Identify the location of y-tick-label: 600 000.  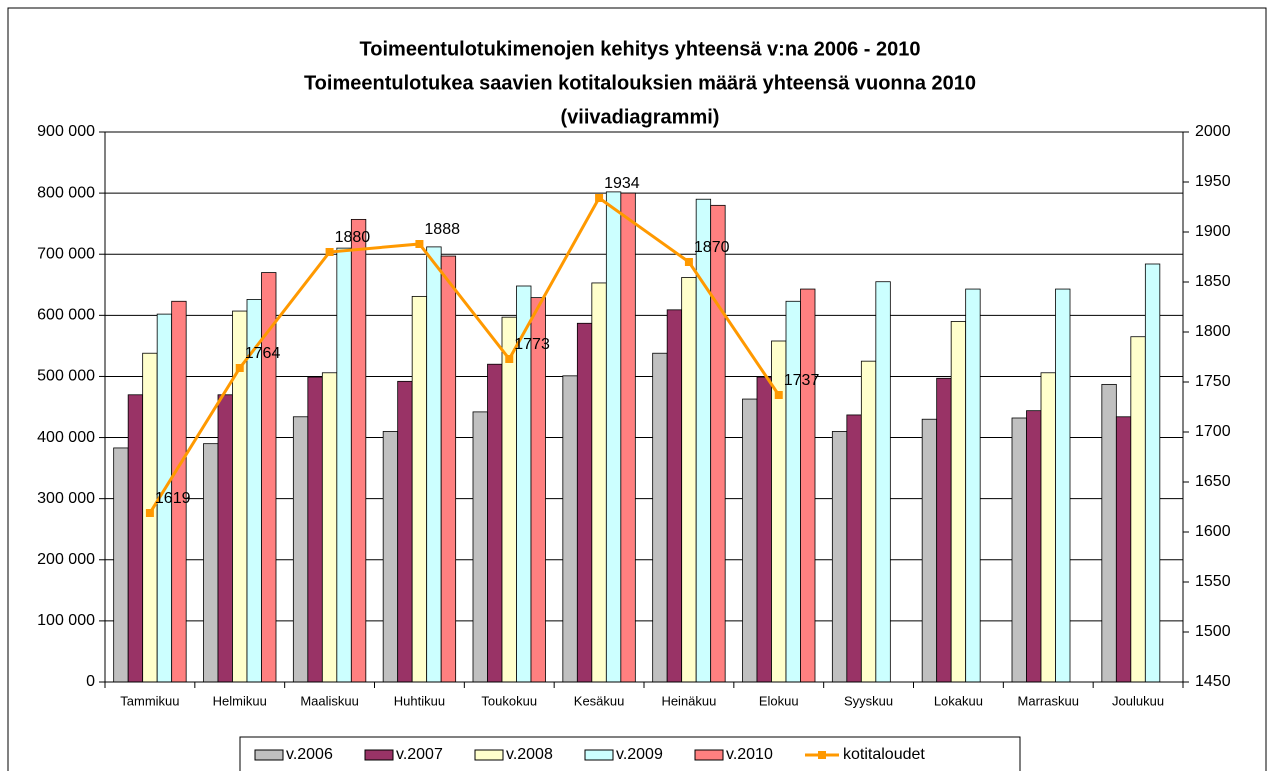
(66, 315).